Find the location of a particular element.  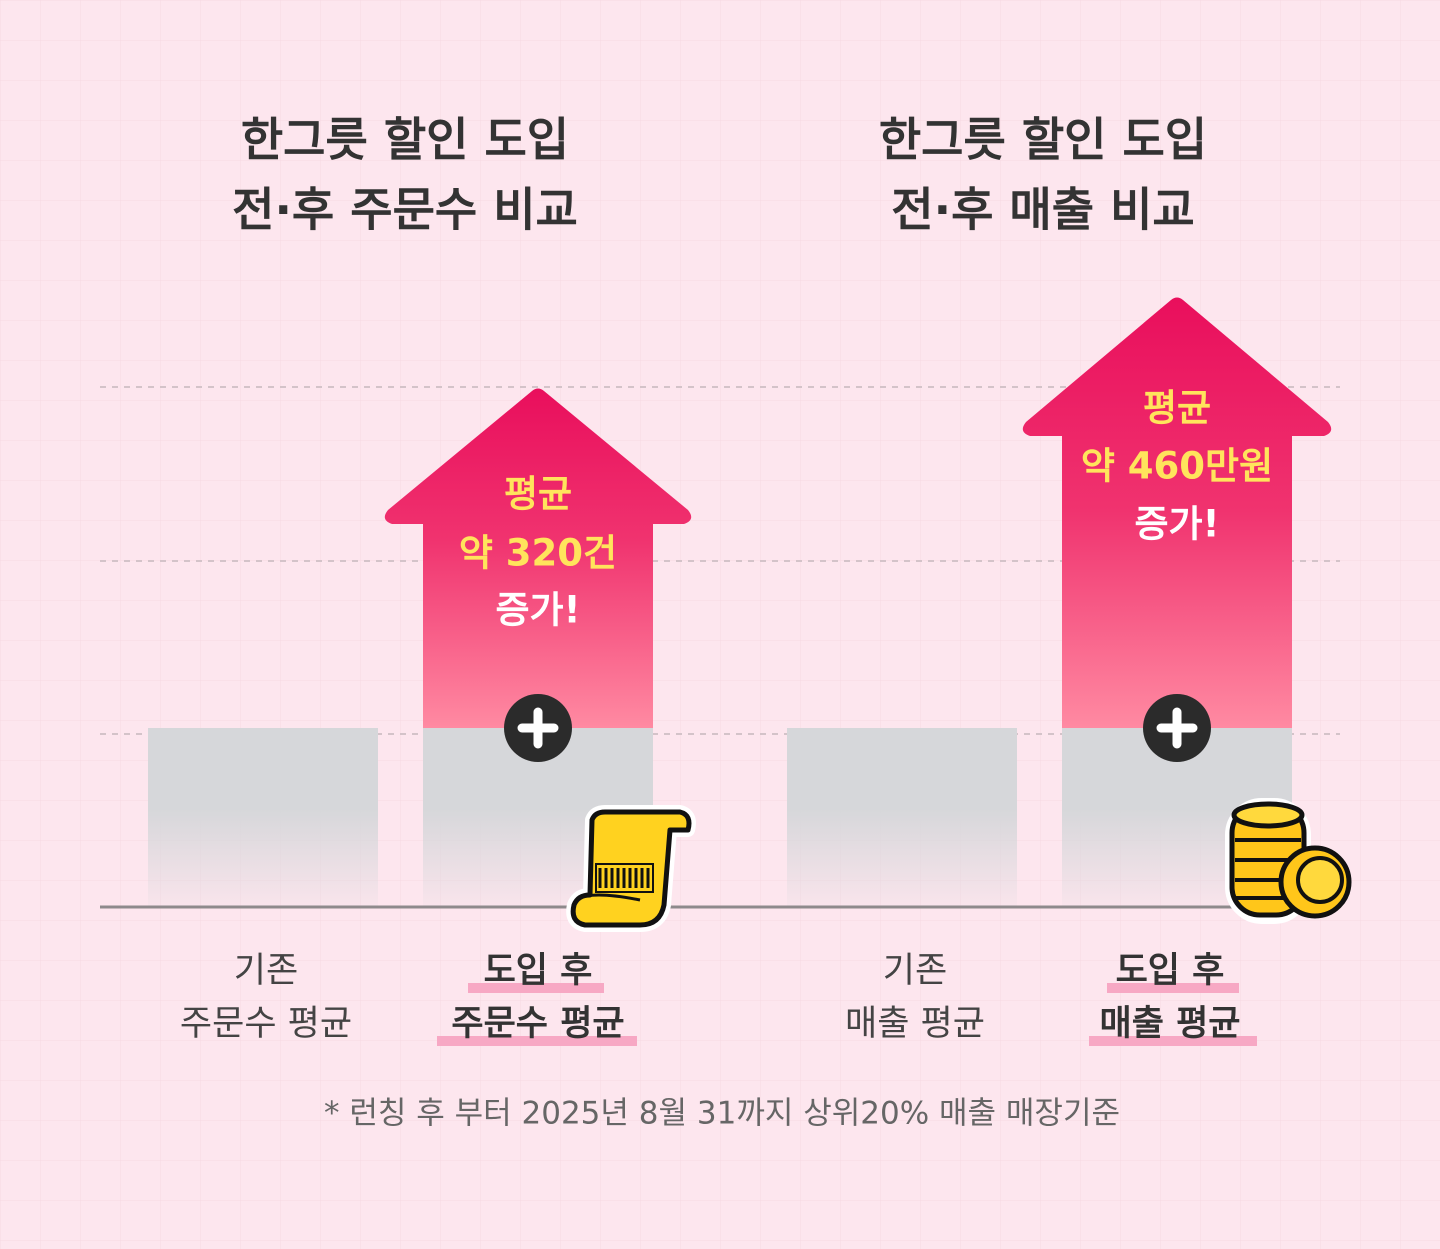

coins-icon is located at coordinates (1288, 861).